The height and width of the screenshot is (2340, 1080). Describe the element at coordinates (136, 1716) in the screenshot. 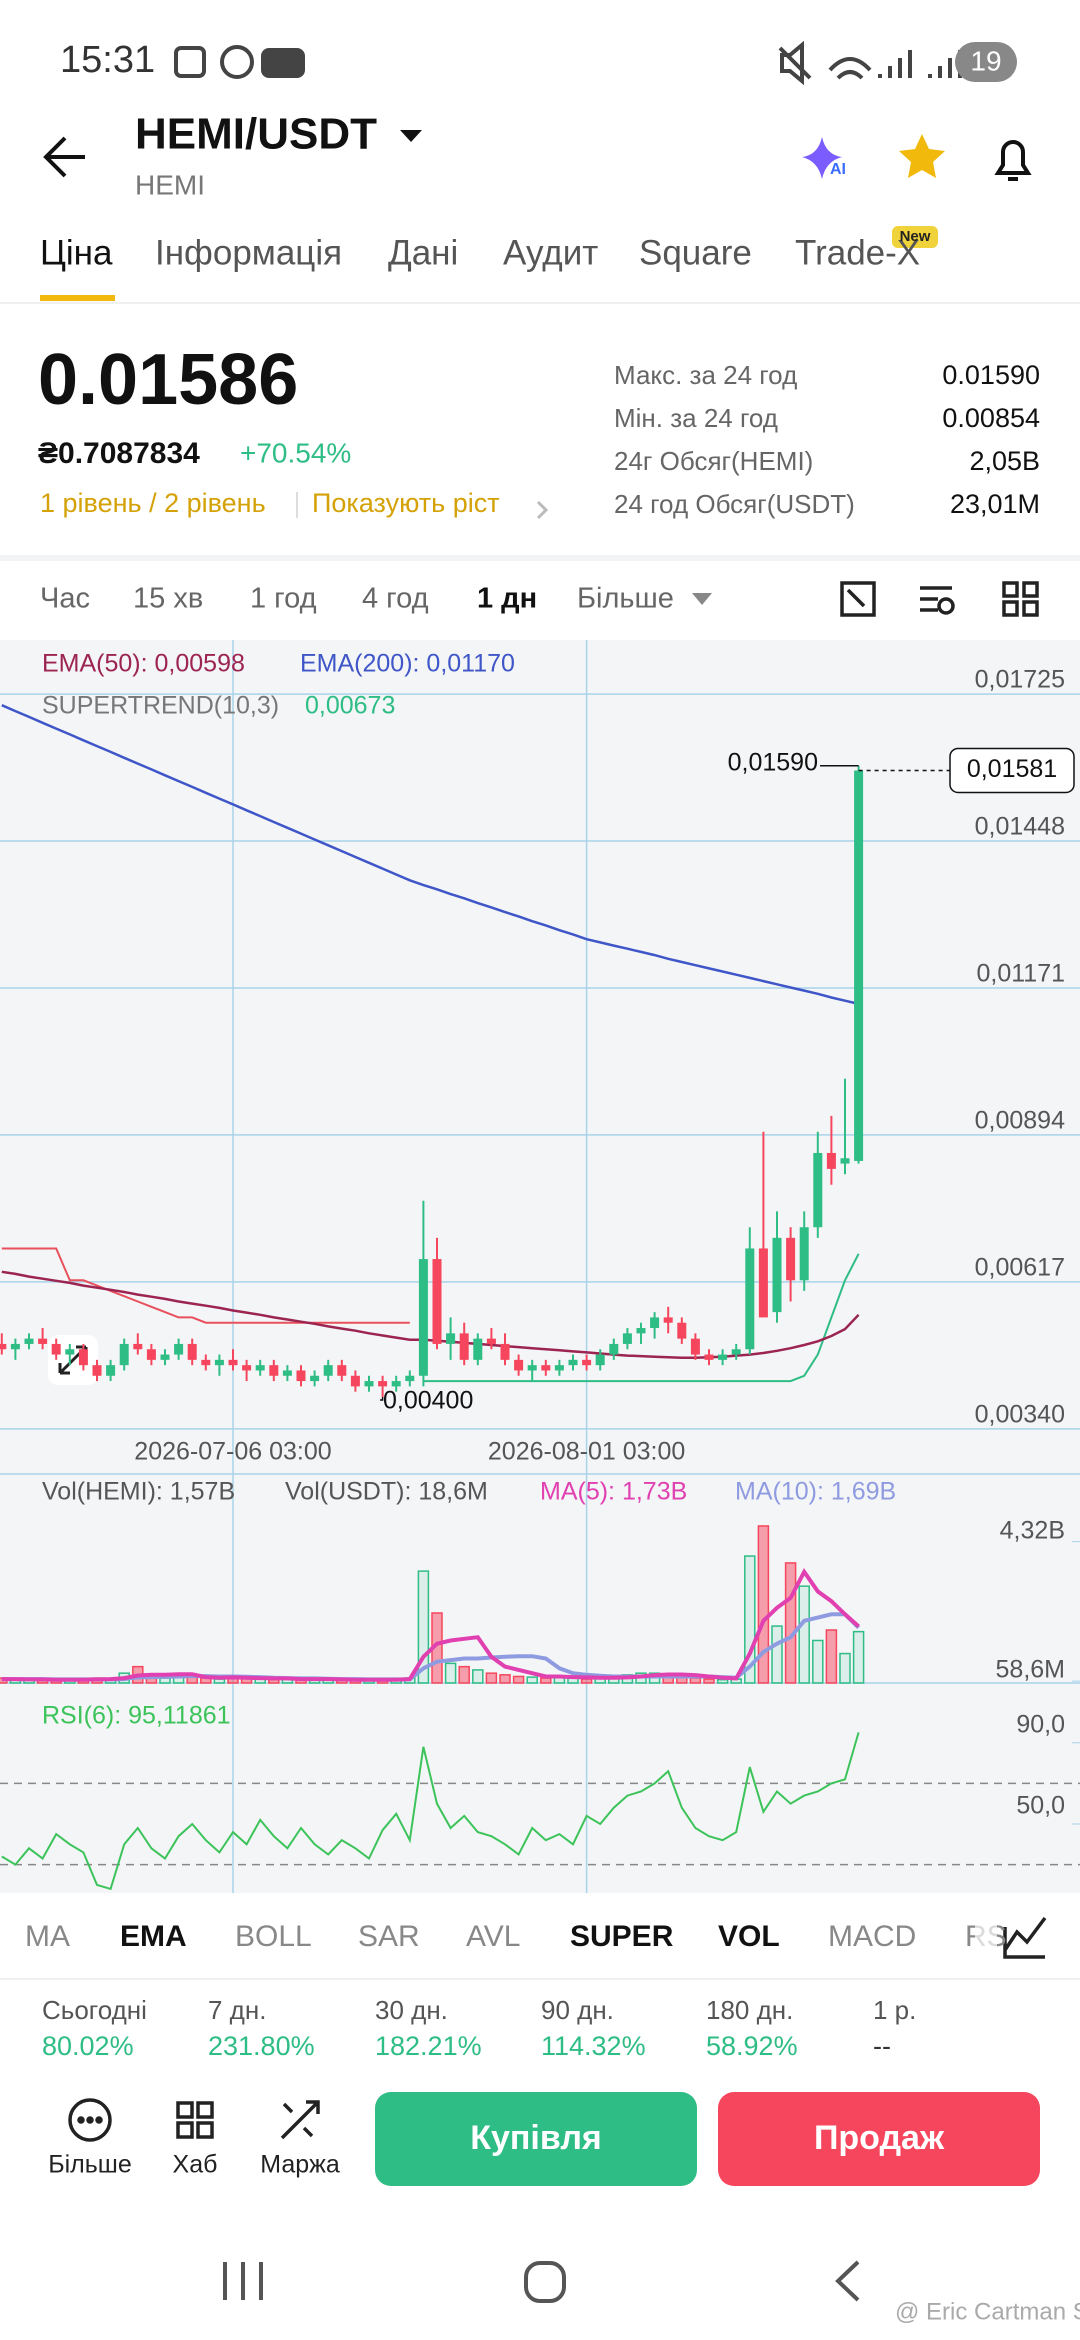

I see `rsi-legend: RSI(6): 95,11861` at that location.